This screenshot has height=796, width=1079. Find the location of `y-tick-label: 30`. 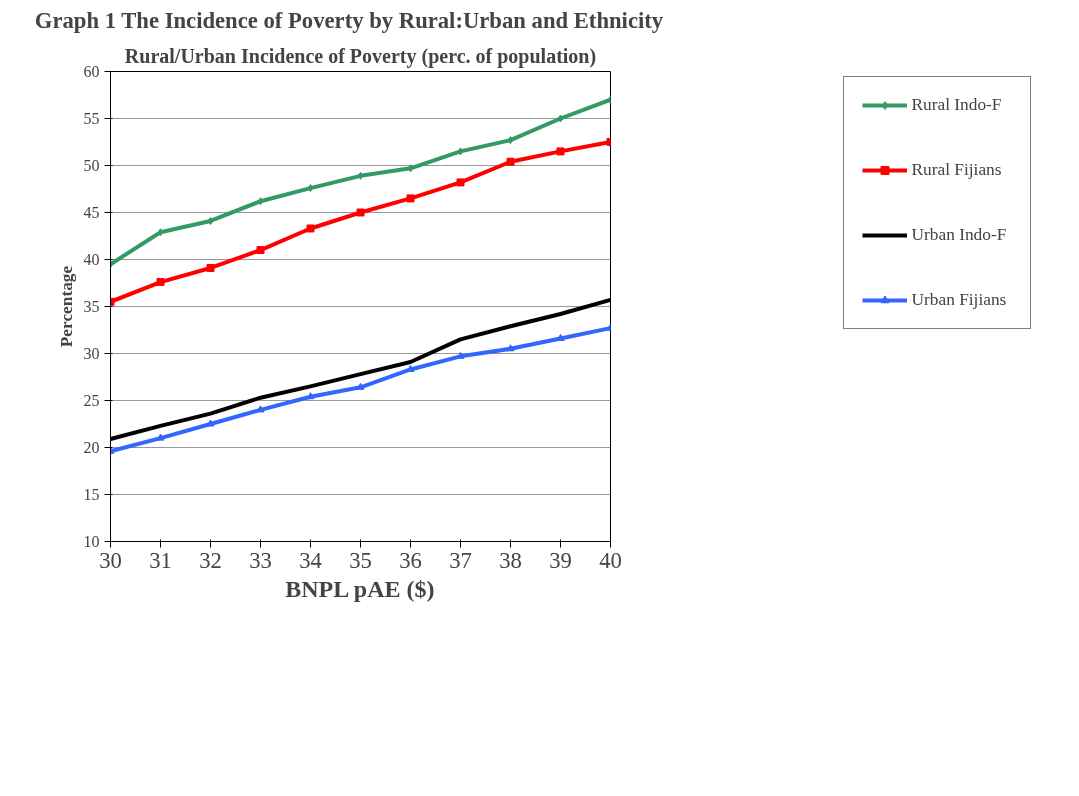

y-tick-label: 30 is located at coordinates (91, 353).